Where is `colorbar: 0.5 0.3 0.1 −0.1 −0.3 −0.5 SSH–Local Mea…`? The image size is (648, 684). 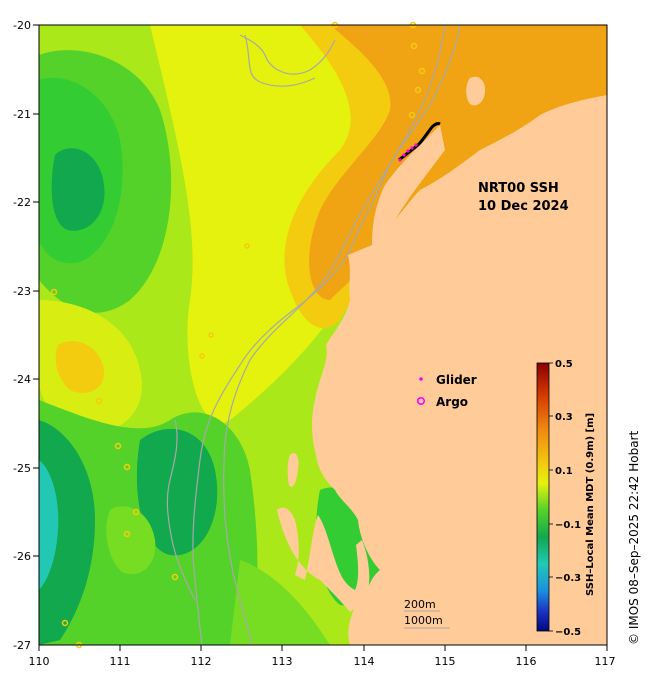
colorbar: 0.5 0.3 0.1 −0.1 −0.3 −0.5 SSH–Local Mea… is located at coordinates (566, 498).